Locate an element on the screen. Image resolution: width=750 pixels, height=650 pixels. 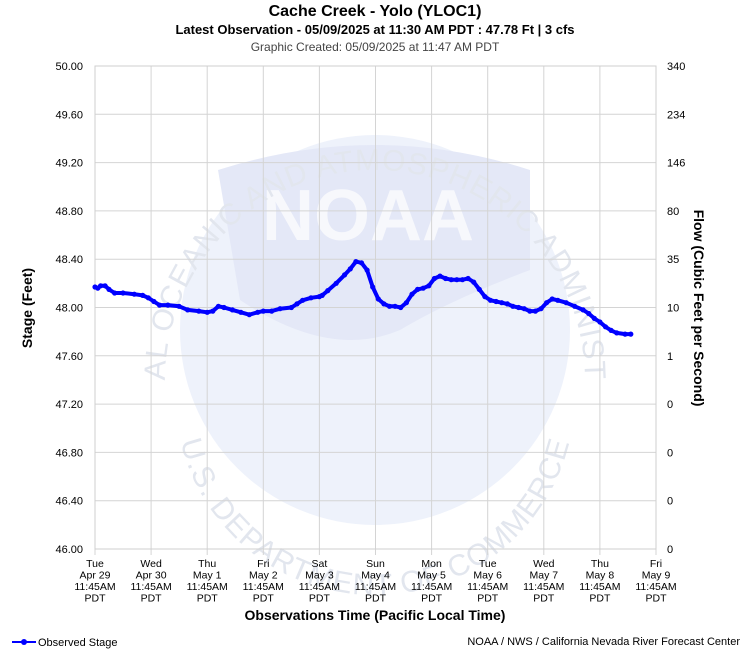
x-tick-label: Thu May 1 11:45AM PDT is located at coordinates (207, 581).